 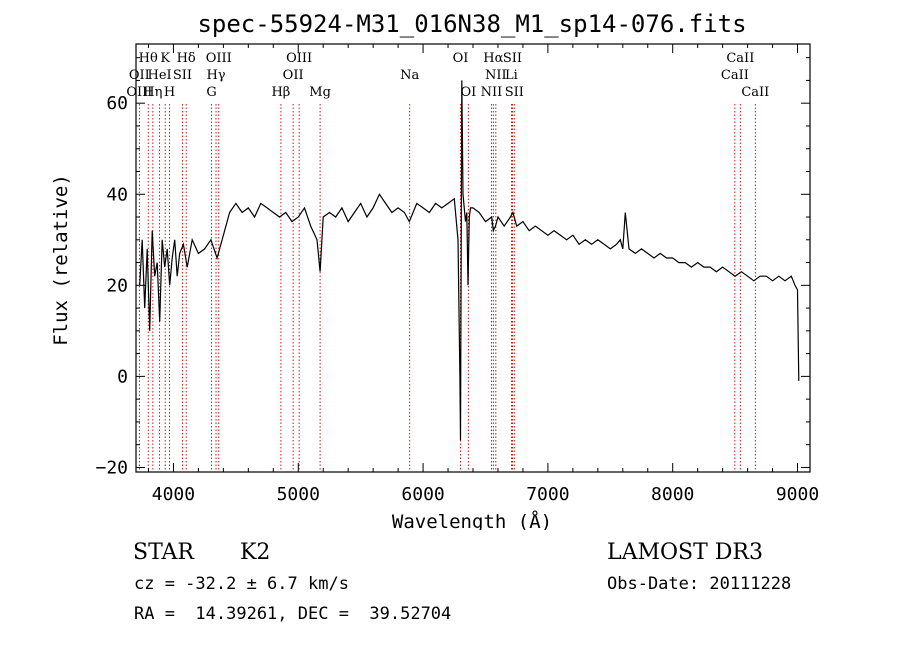 I want to click on x-tick-label: 5000, so click(x=298, y=494).